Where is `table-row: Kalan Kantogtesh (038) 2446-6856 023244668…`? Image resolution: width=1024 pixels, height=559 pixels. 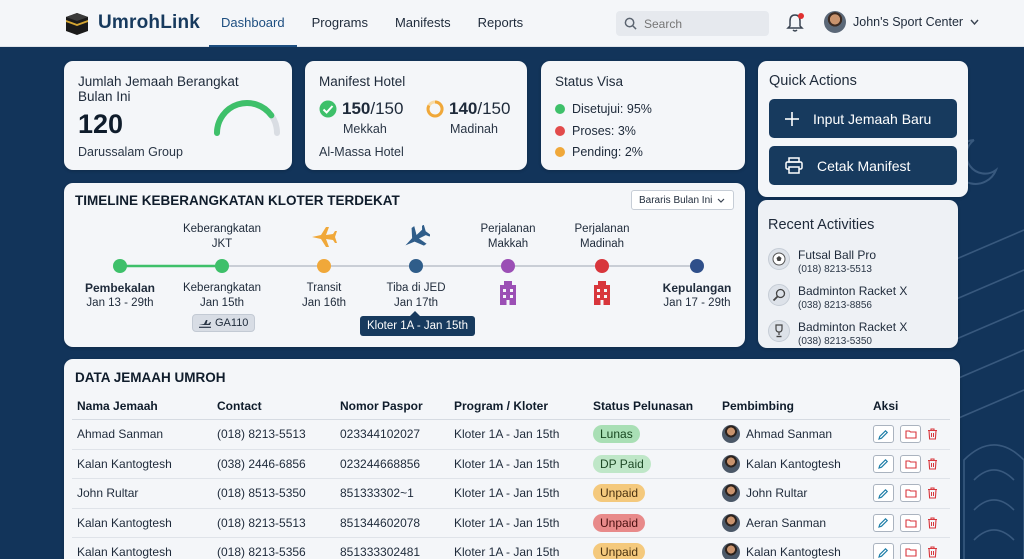 table-row: Kalan Kantogtesh (038) 2446-6856 023244668… is located at coordinates (511, 464).